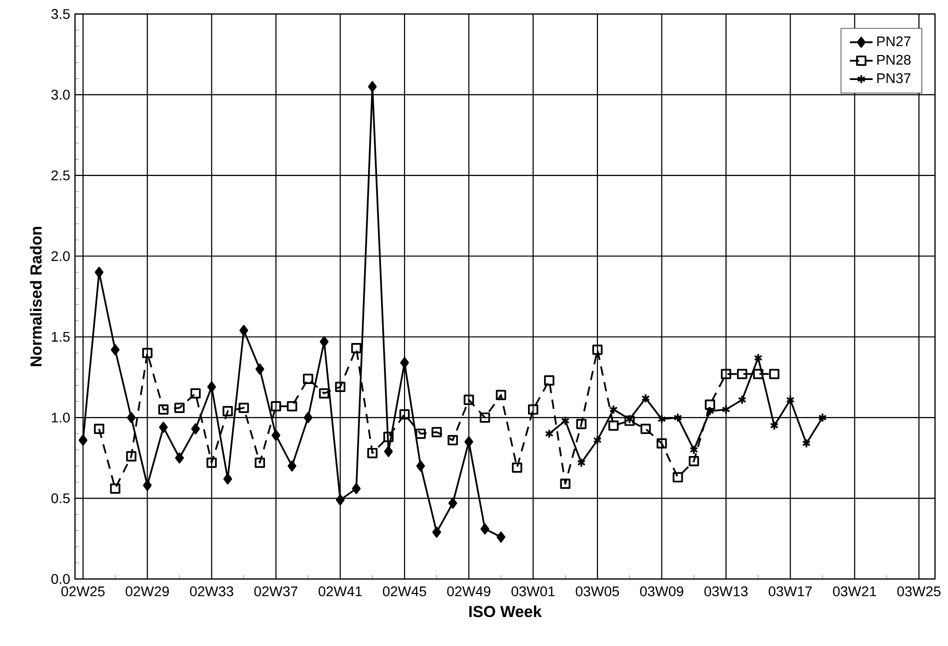  Describe the element at coordinates (893, 41) in the screenshot. I see `legend-label: PN27` at that location.